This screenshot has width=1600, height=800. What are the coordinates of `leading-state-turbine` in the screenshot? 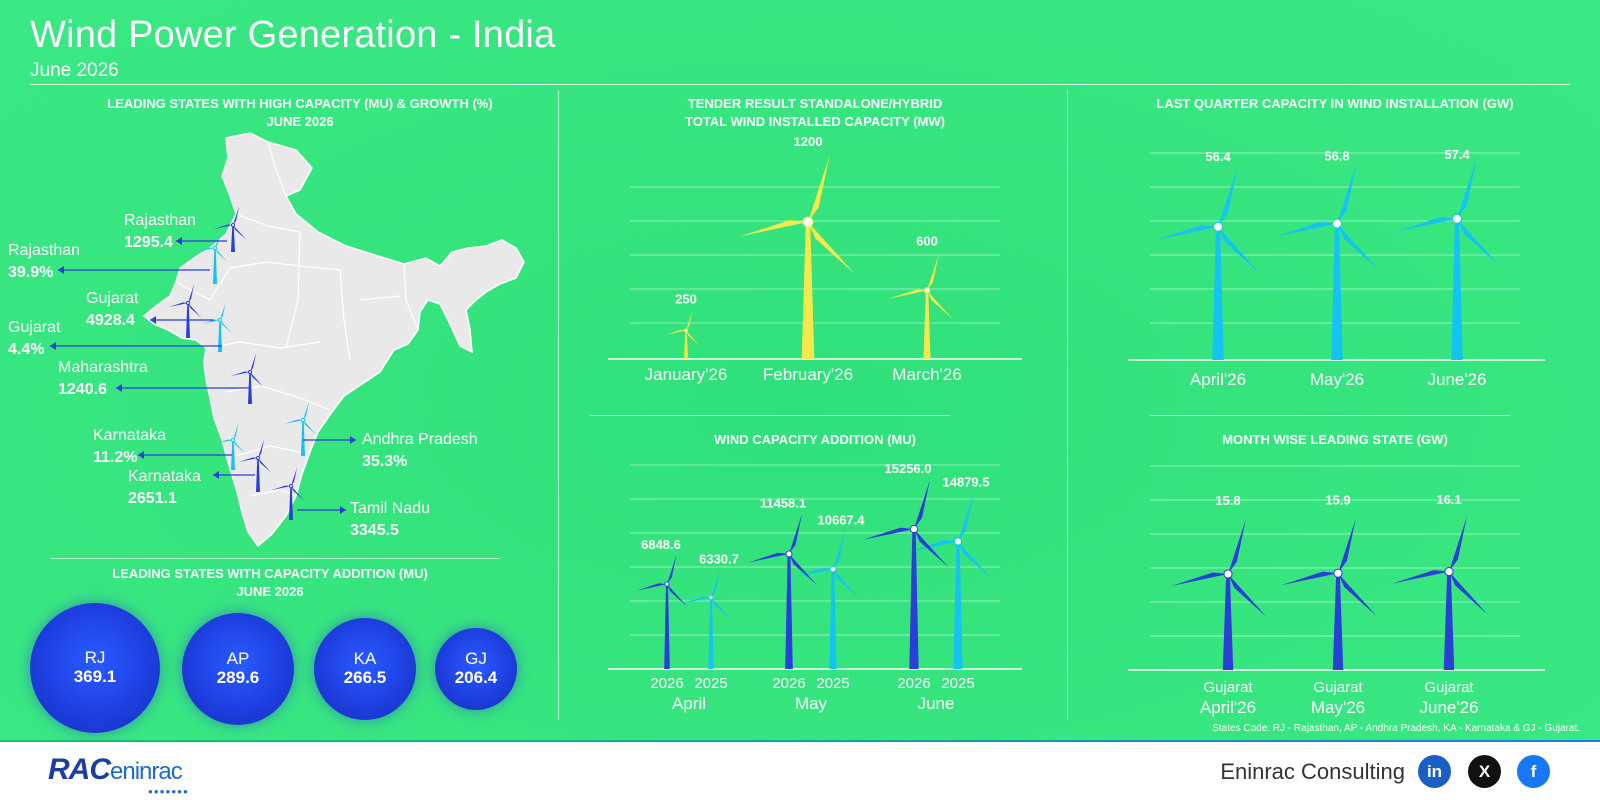 It's located at (1329, 594).